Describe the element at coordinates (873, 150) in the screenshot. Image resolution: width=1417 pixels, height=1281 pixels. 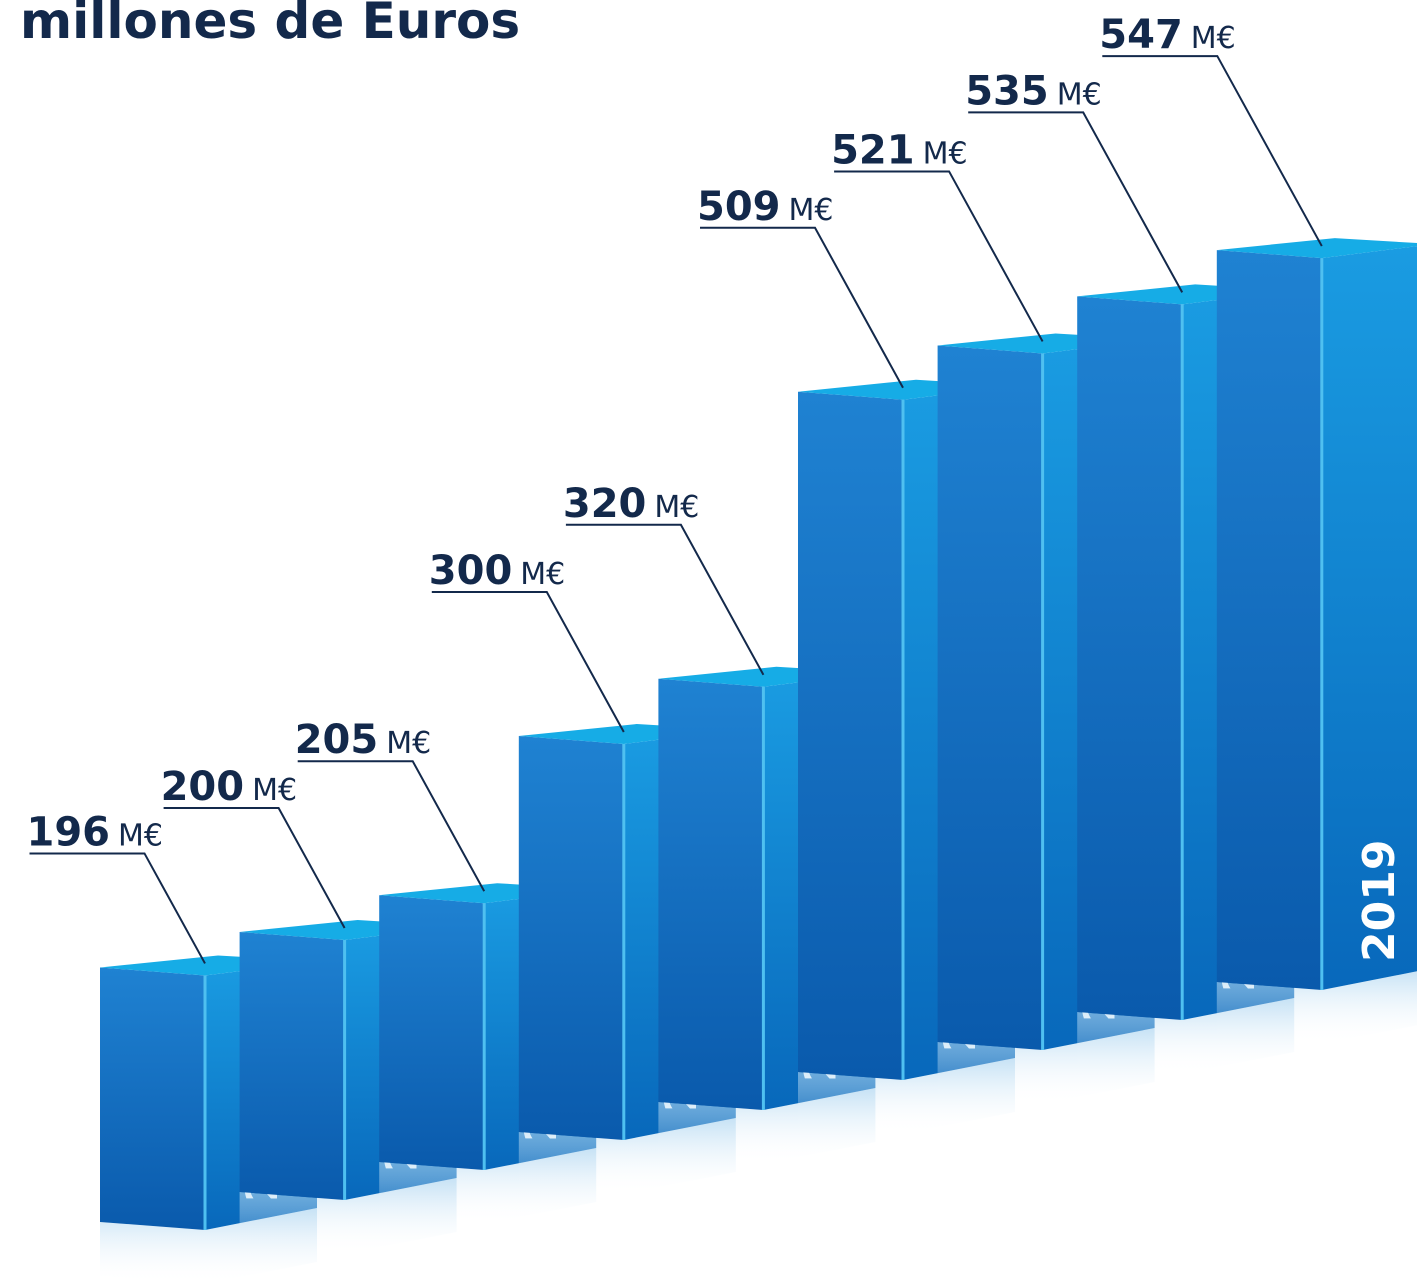
I see `value-number: 521` at that location.